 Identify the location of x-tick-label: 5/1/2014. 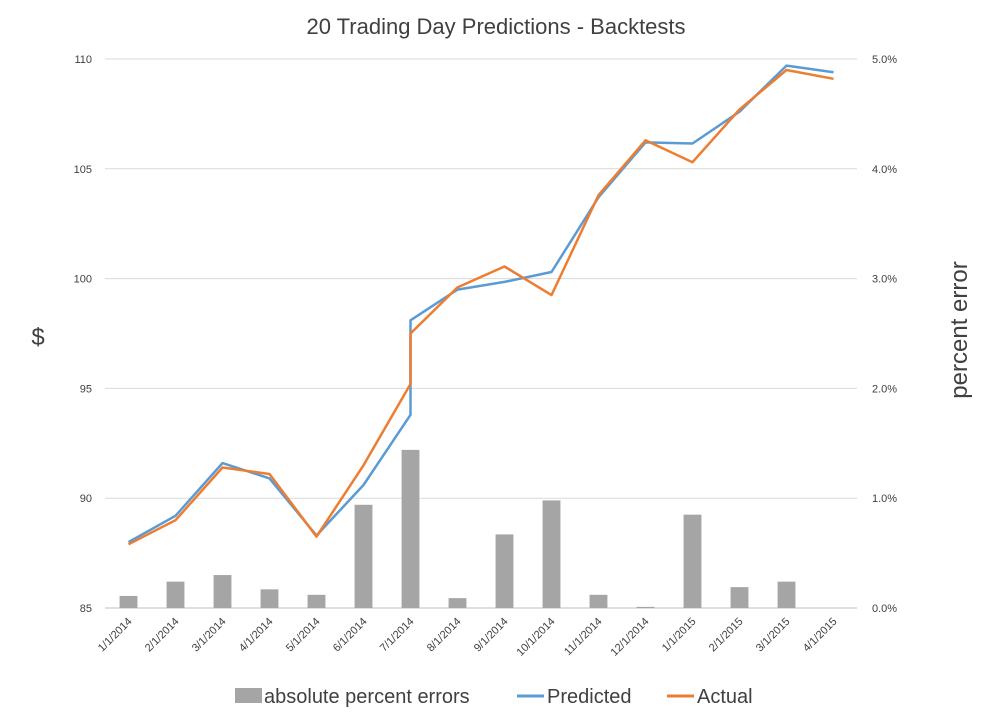
(303, 635).